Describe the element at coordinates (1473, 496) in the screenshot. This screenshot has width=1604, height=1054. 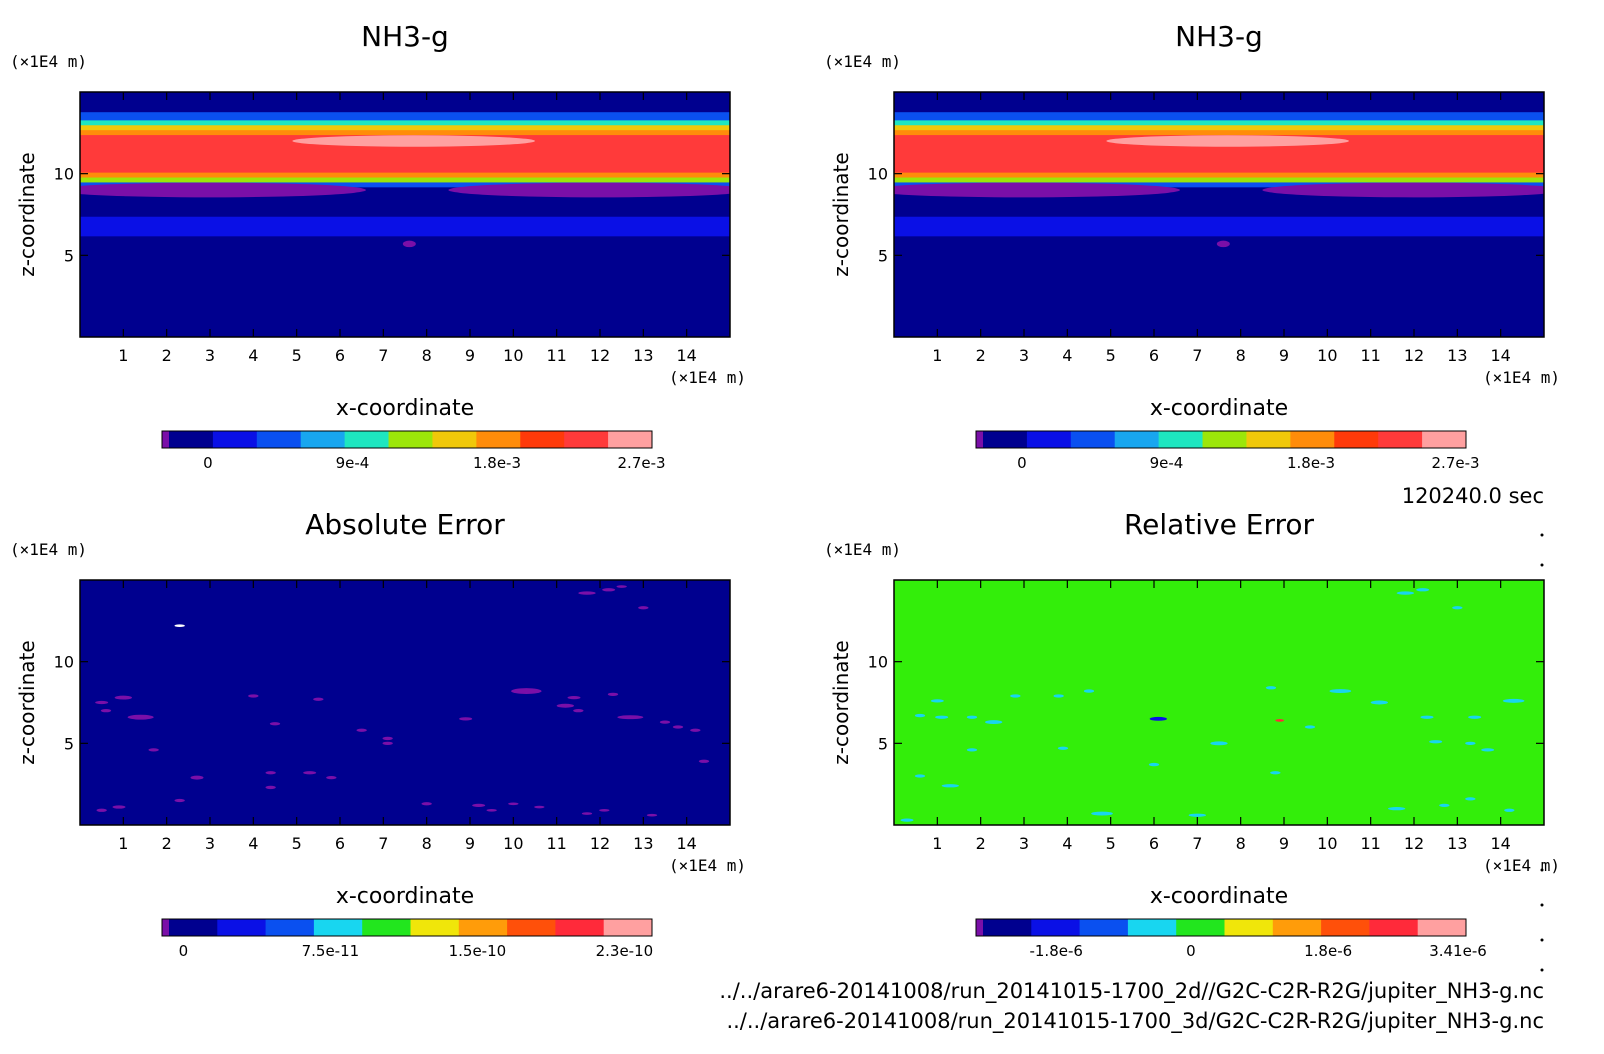
I see `time-label: 120240.0 sec` at that location.